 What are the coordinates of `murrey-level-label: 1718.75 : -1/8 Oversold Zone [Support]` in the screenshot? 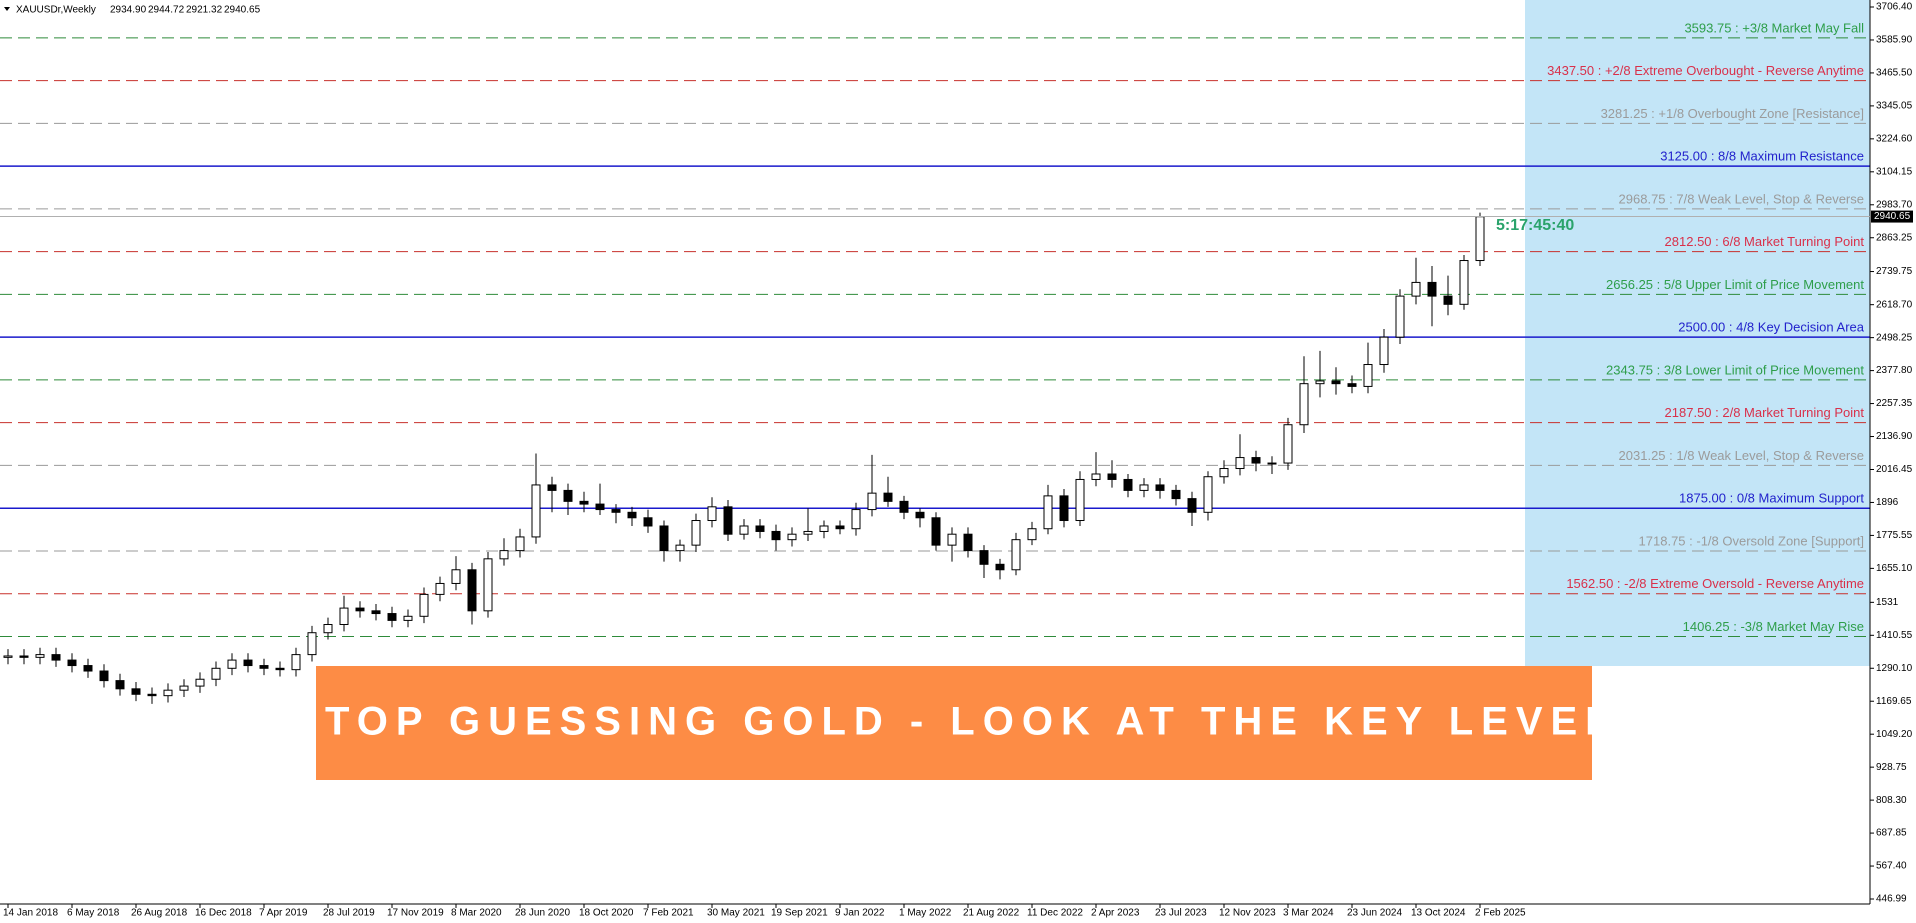 It's located at (1751, 540).